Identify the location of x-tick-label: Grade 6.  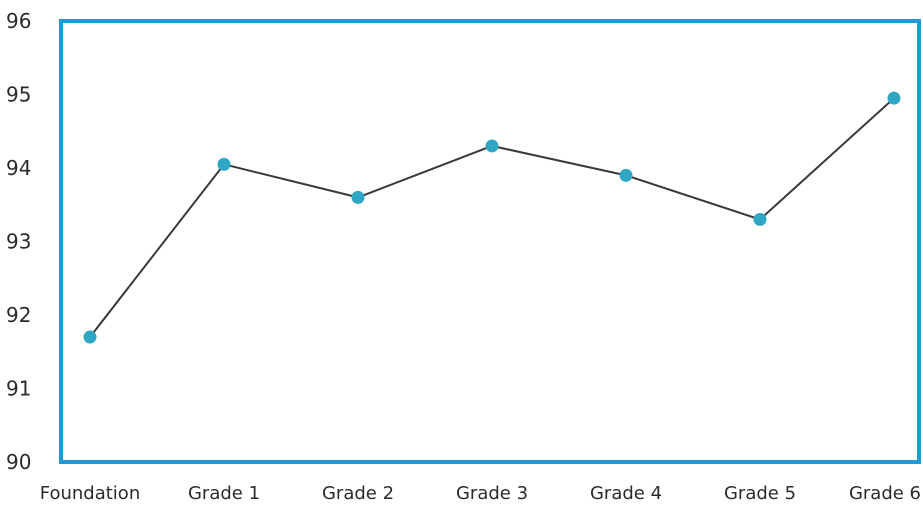
(885, 493).